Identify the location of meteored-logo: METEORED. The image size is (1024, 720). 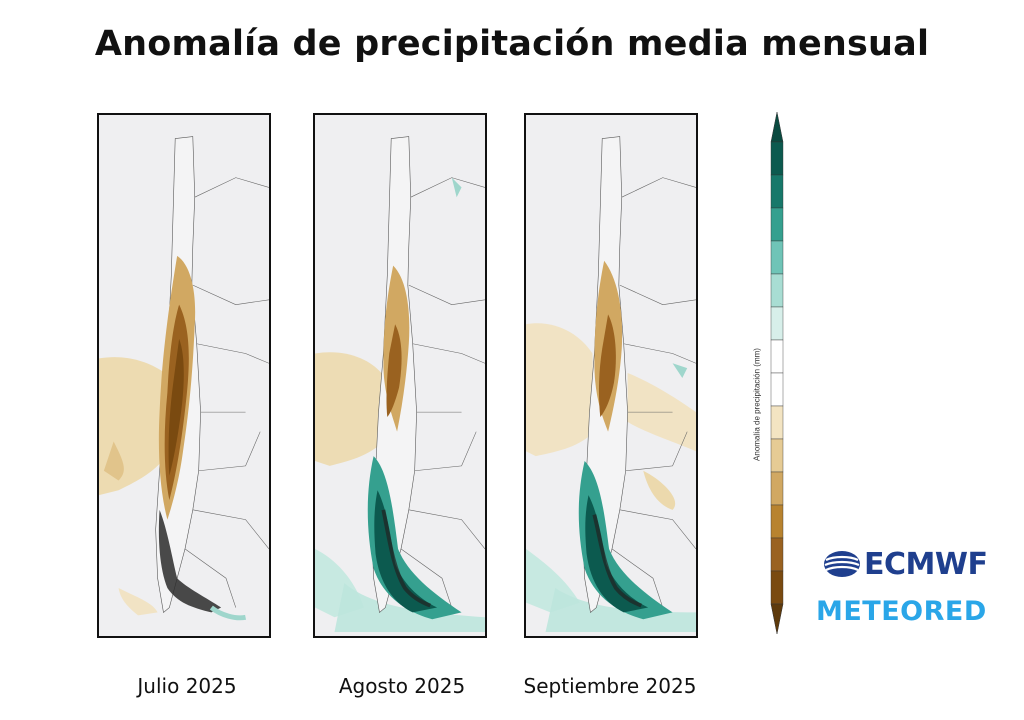
(901, 611).